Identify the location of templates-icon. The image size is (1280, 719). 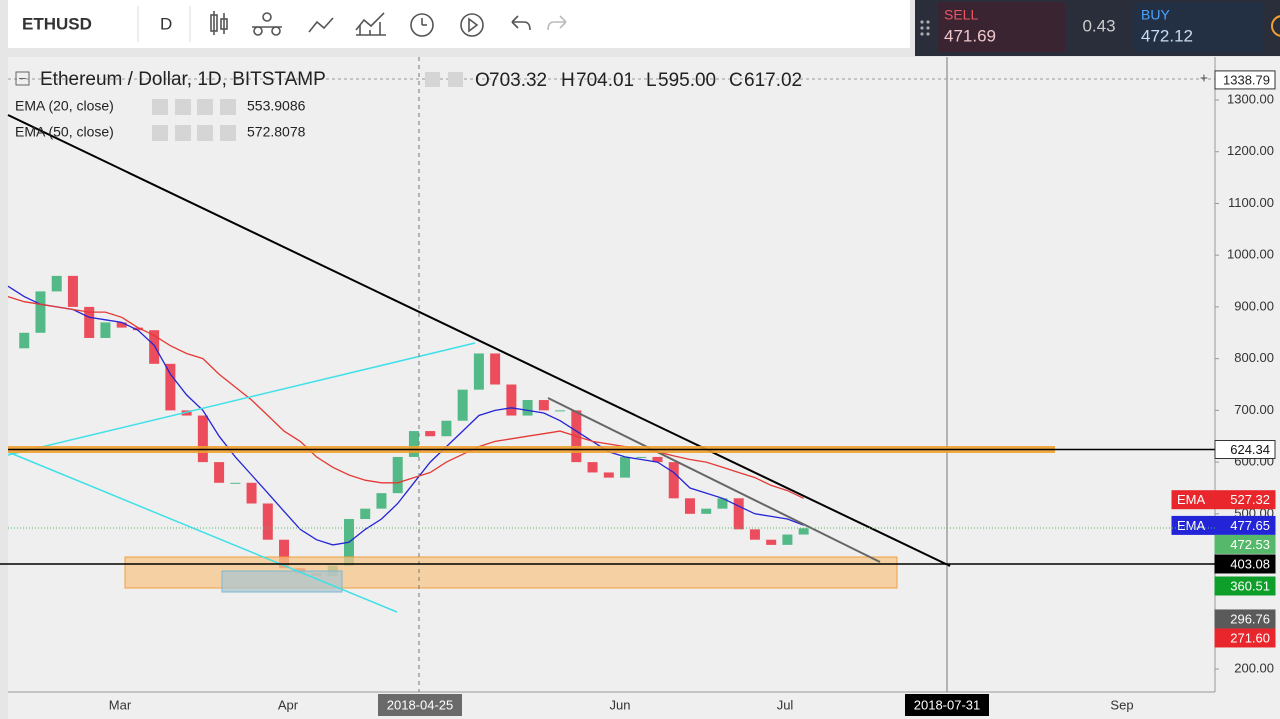
(370, 24).